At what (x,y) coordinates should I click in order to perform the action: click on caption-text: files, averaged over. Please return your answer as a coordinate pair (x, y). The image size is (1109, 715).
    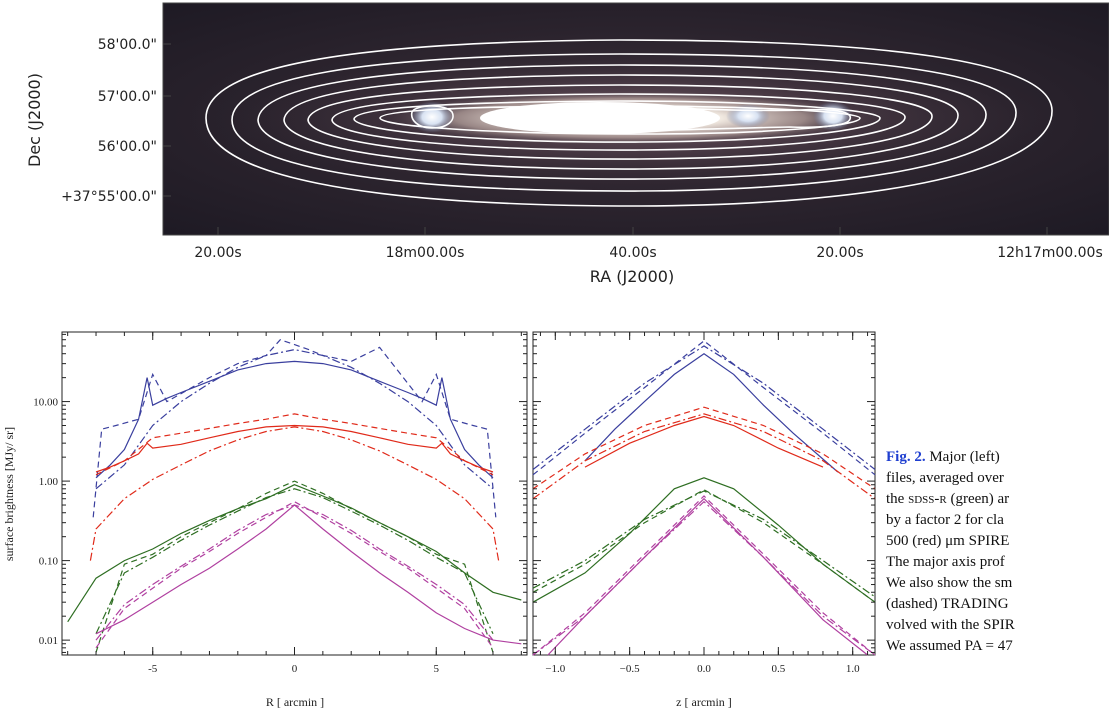
    Looking at the image, I should click on (945, 478).